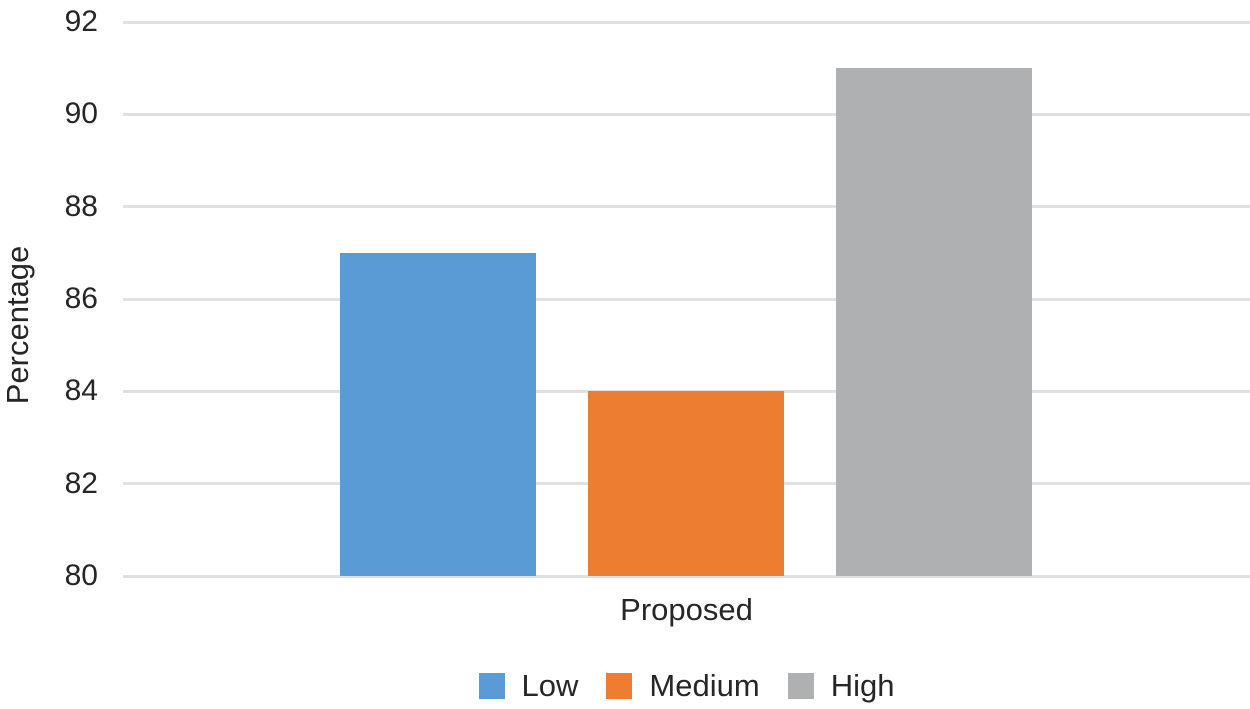  Describe the element at coordinates (619, 686) in the screenshot. I see `legend-swatch-medium` at that location.